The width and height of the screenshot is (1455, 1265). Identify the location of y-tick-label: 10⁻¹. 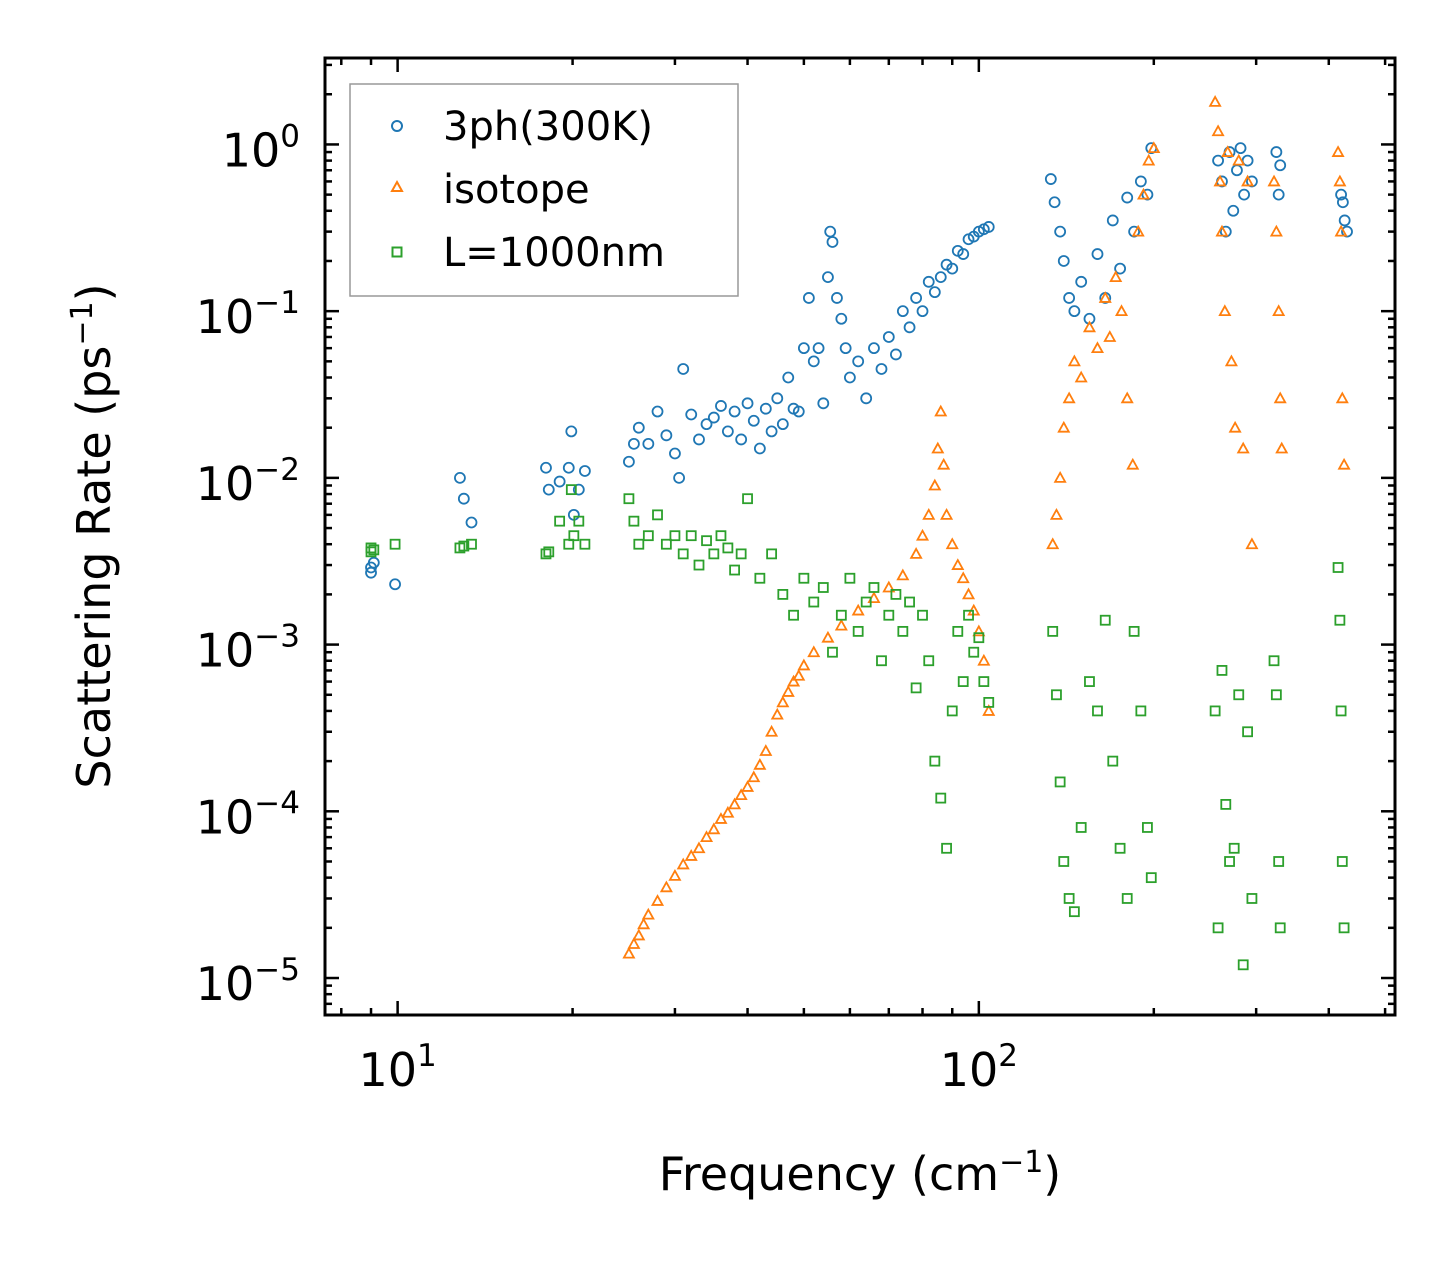
(248, 314).